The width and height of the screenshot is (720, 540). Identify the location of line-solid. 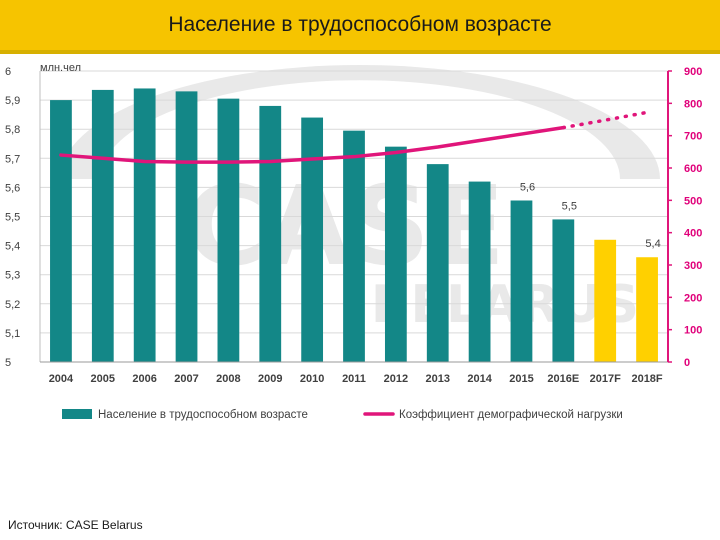
(312, 144).